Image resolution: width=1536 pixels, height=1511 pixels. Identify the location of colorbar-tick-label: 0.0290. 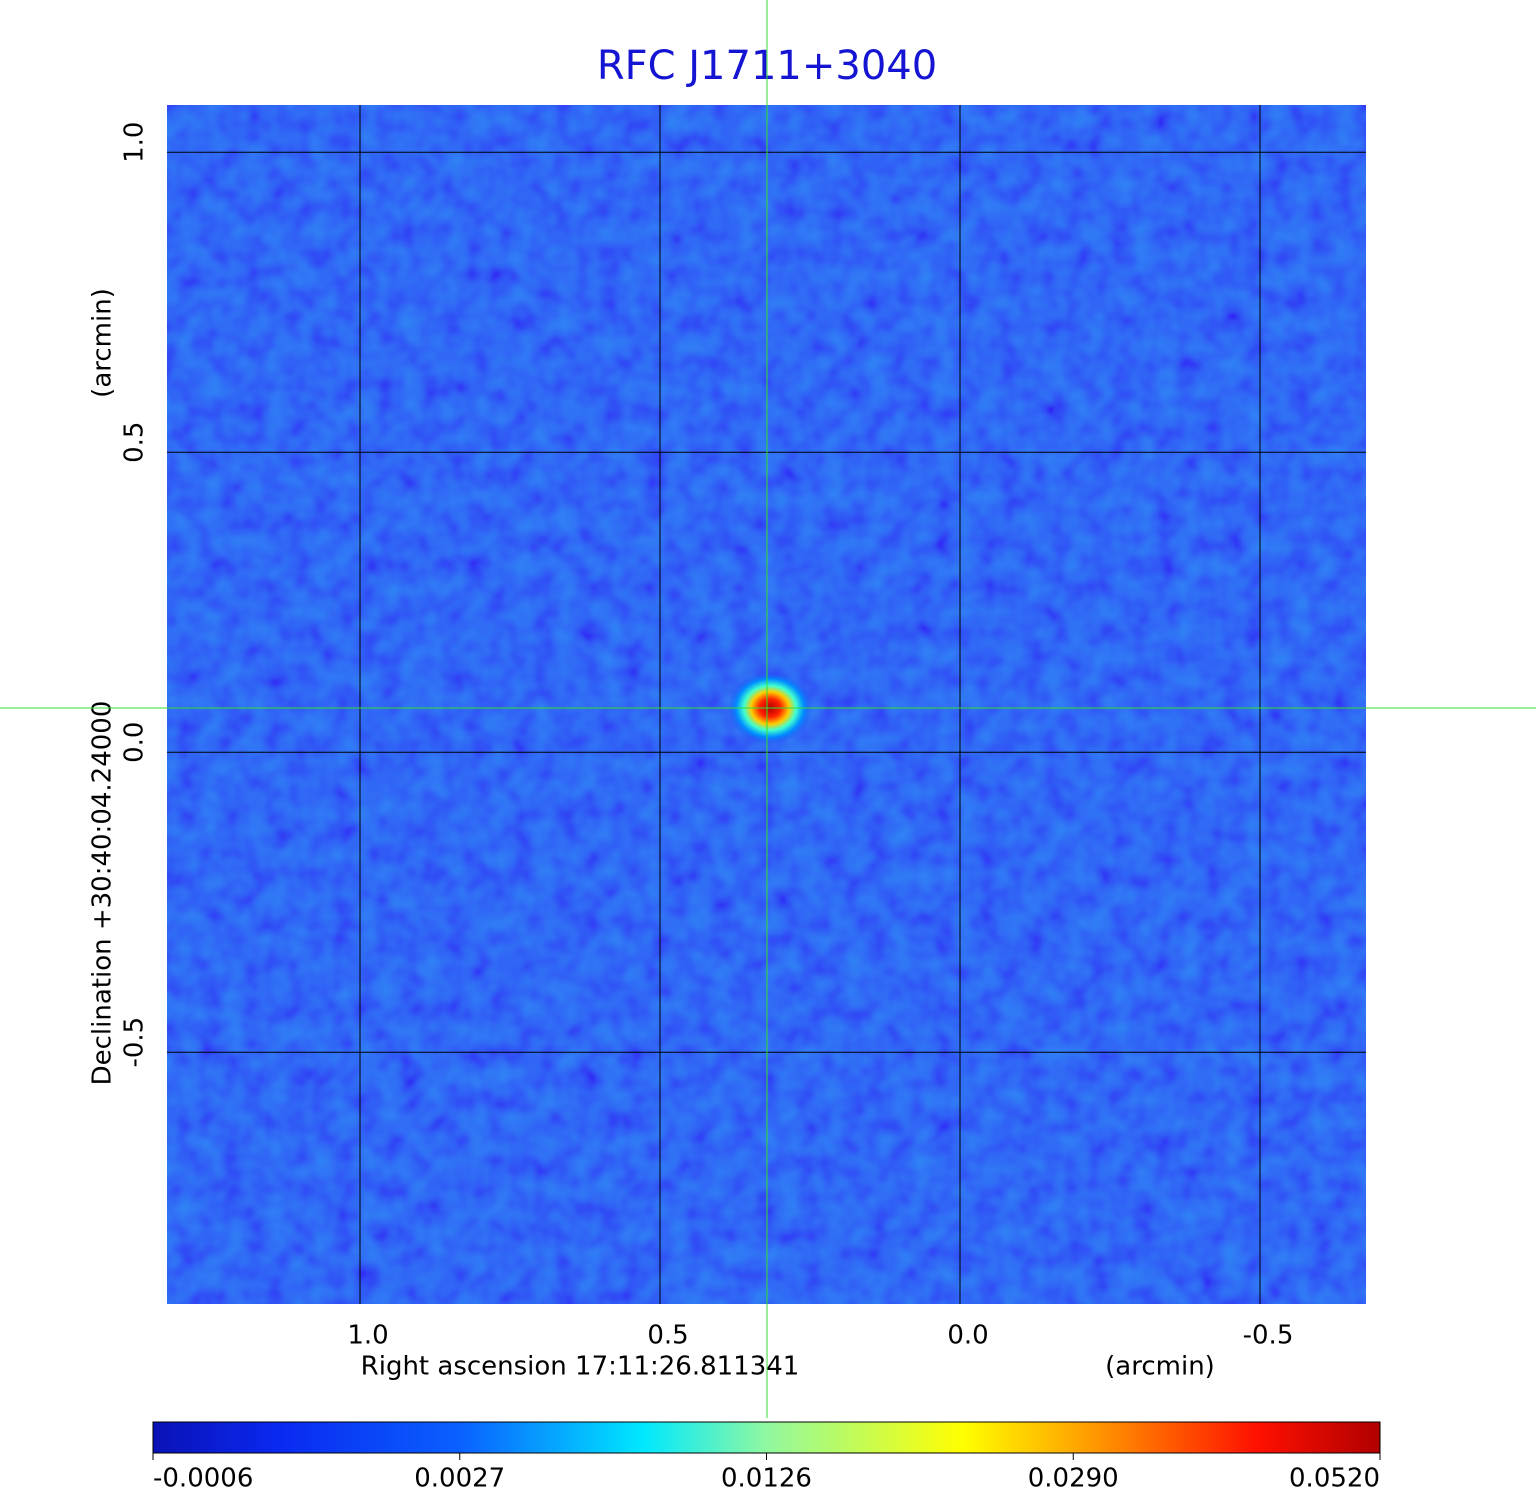
(1073, 1479).